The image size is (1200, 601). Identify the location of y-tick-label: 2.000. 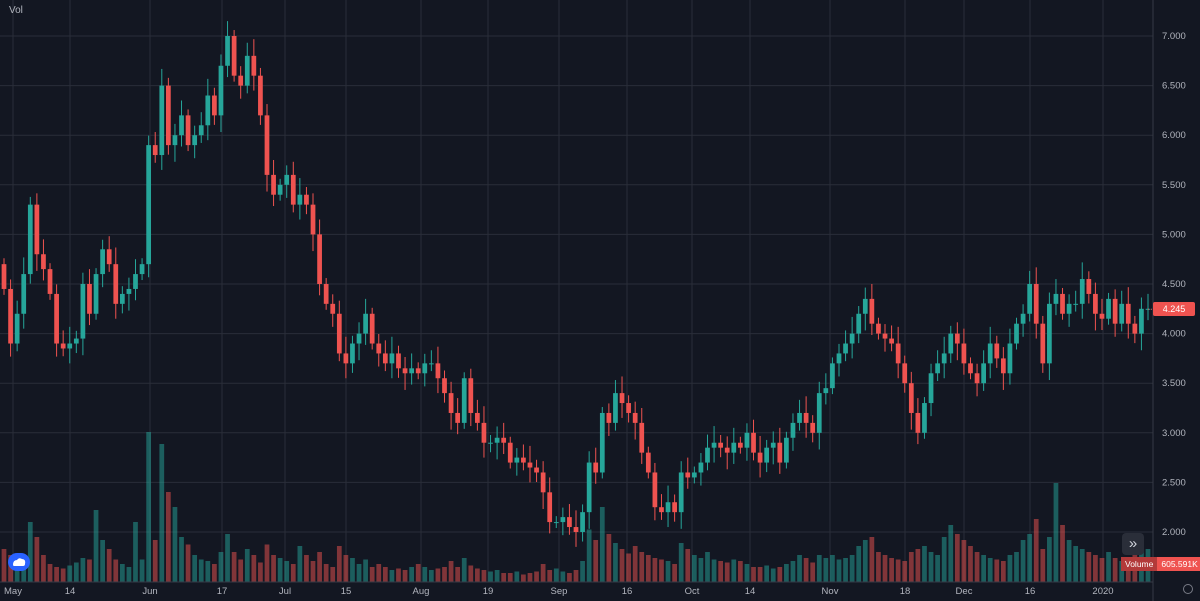
(1174, 532).